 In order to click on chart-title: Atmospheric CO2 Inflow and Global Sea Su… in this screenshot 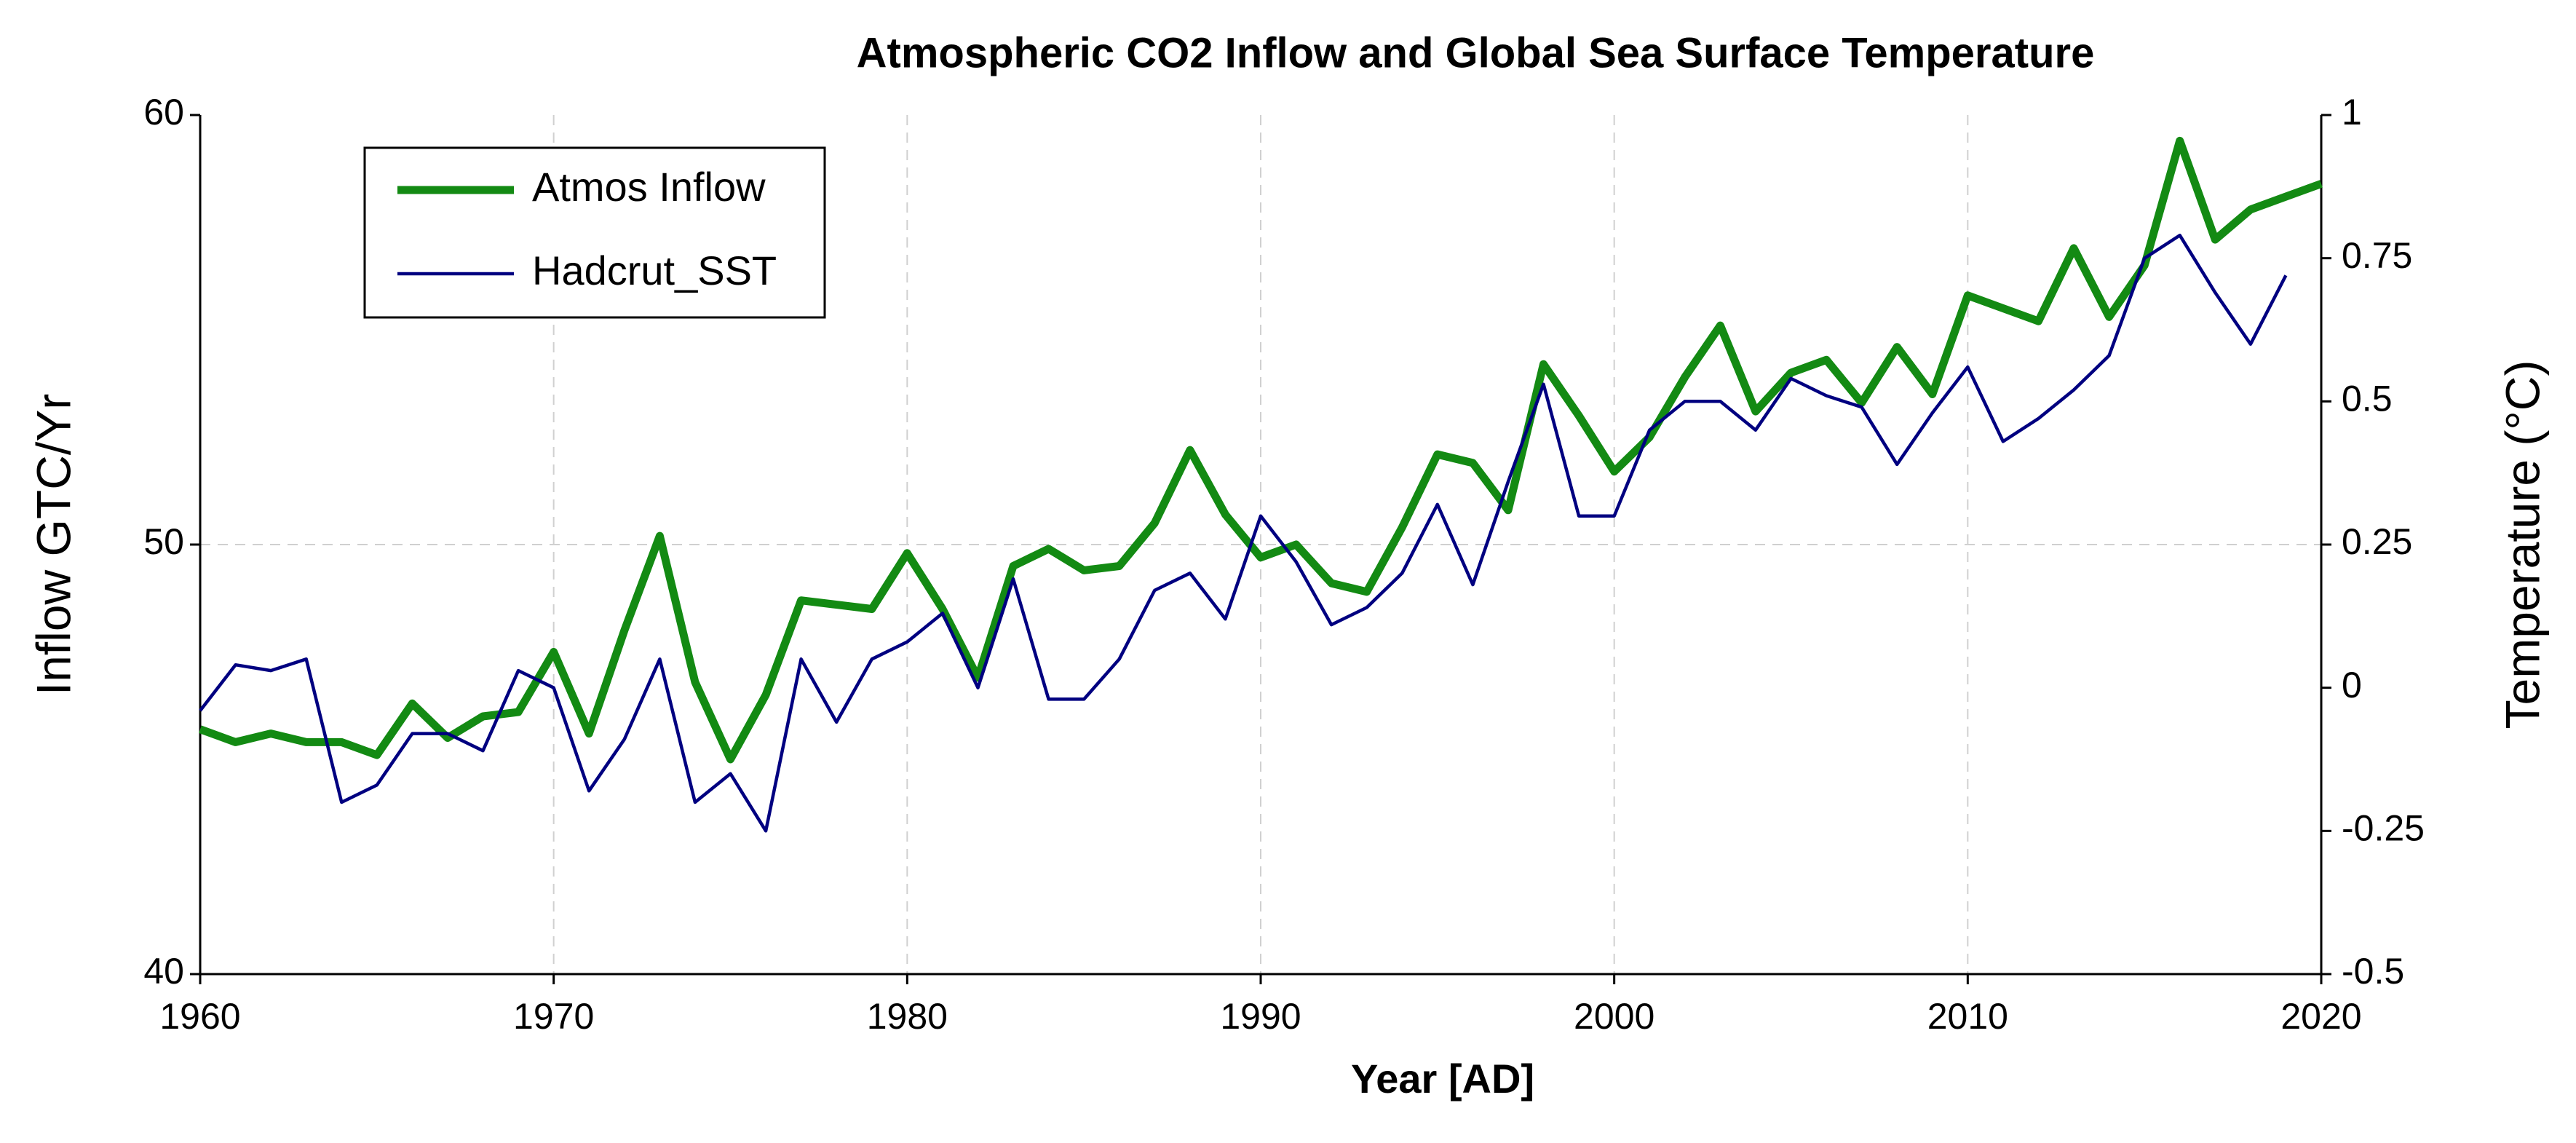, I will do `click(1476, 52)`.